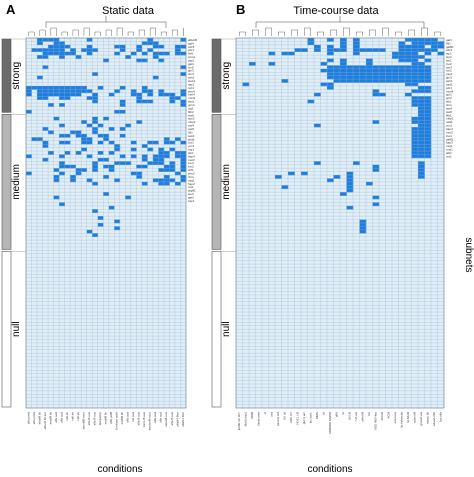  I want to click on column-label: stessB aux, so click(166, 419).